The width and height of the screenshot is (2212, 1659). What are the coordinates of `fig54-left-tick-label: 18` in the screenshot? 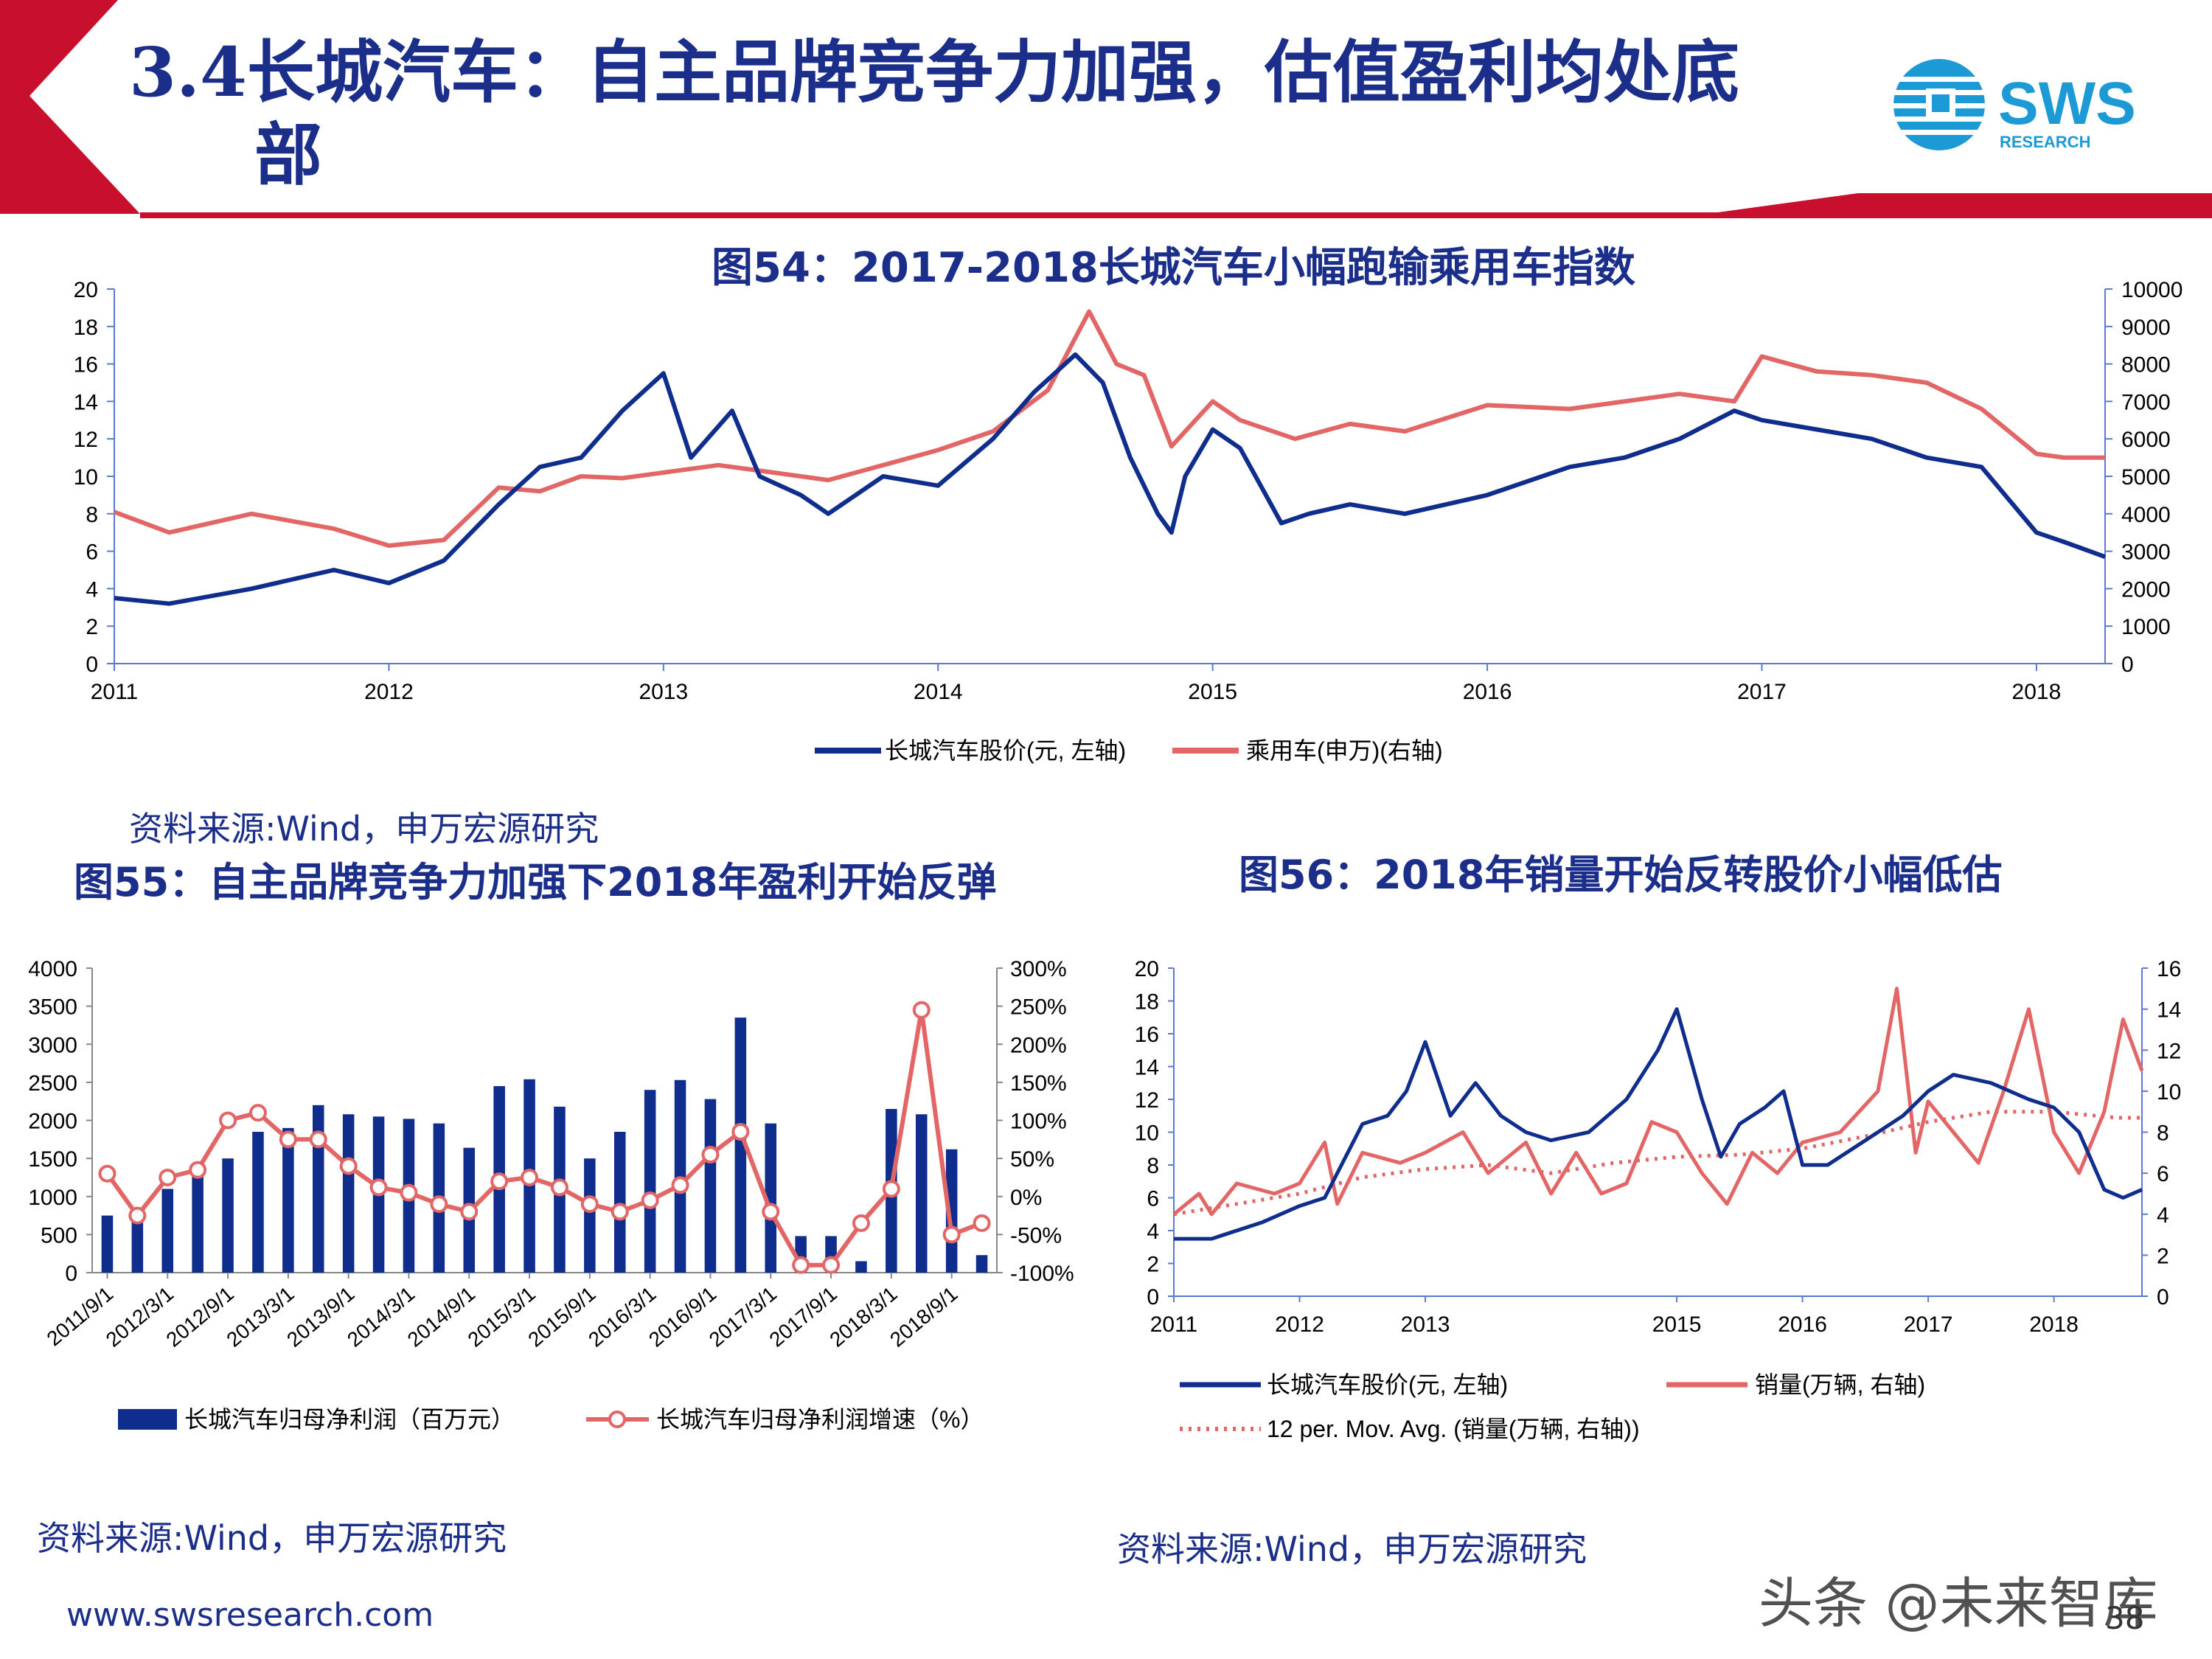 It's located at (86, 328).